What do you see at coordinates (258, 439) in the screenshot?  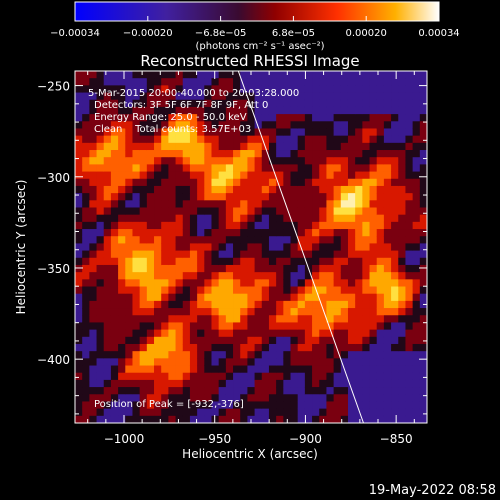 I see `x-tick-labels: −1000 −950 −900 −850` at bounding box center [258, 439].